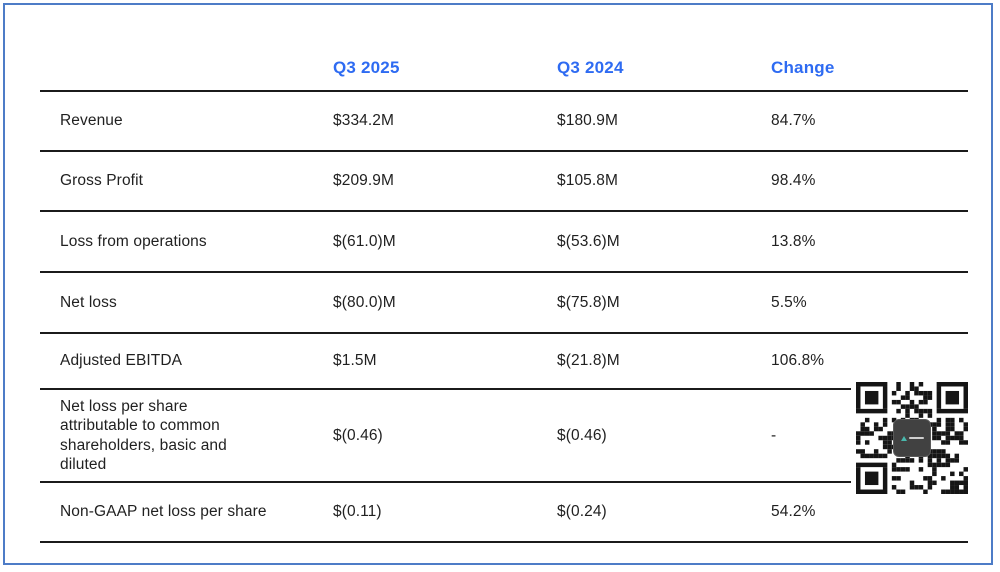  I want to click on q3-2024-value: $(21.8)M, so click(588, 361).